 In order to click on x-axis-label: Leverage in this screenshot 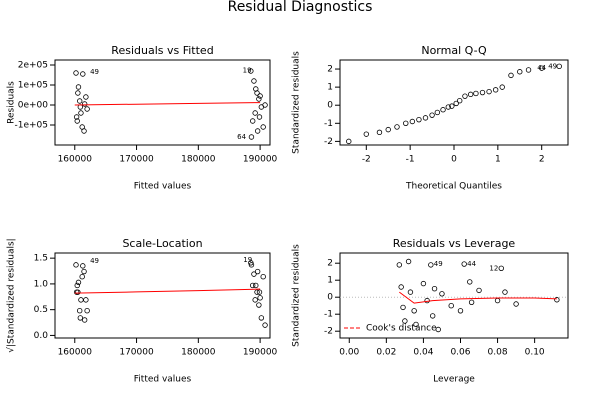, I will do `click(454, 380)`.